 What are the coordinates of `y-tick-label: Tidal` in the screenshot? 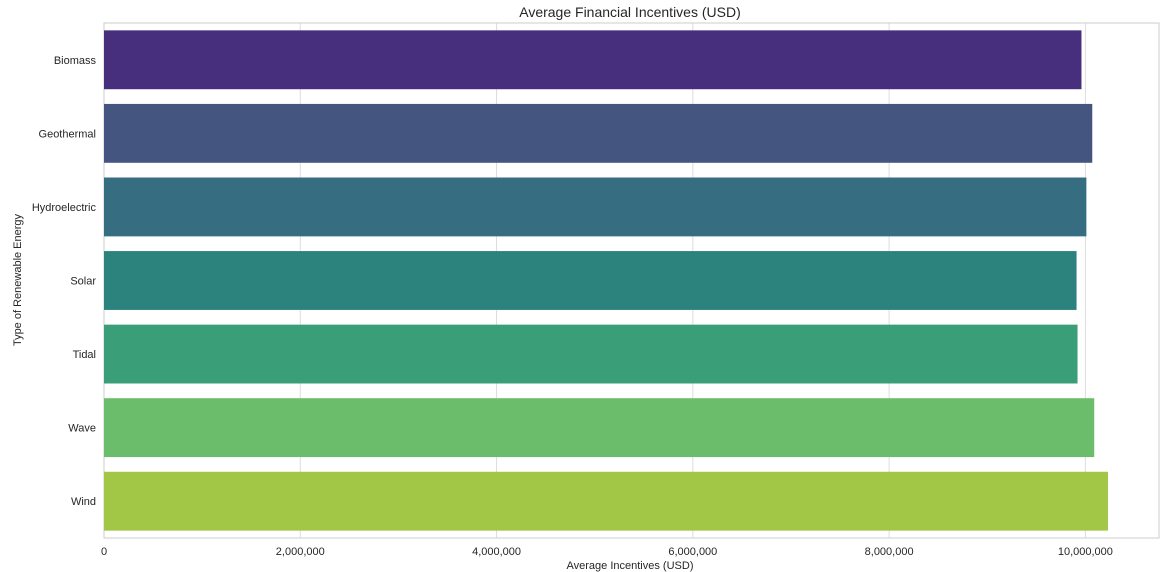 It's located at (84, 355).